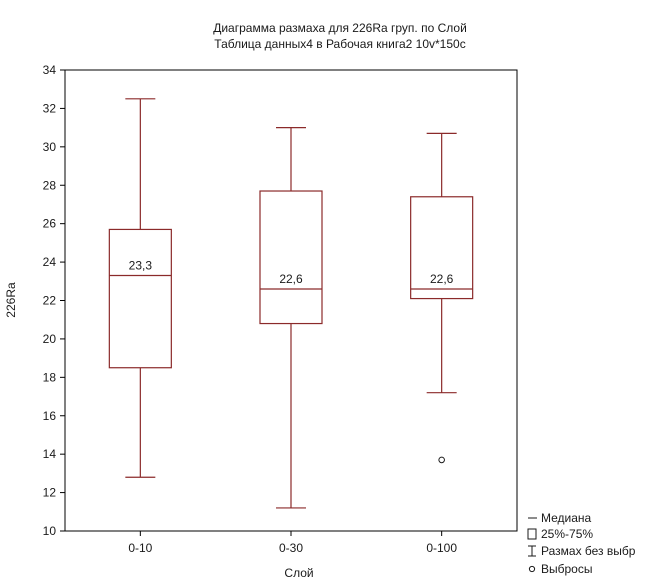 The image size is (667, 588). What do you see at coordinates (50, 224) in the screenshot?
I see `y-tick-label: 26` at bounding box center [50, 224].